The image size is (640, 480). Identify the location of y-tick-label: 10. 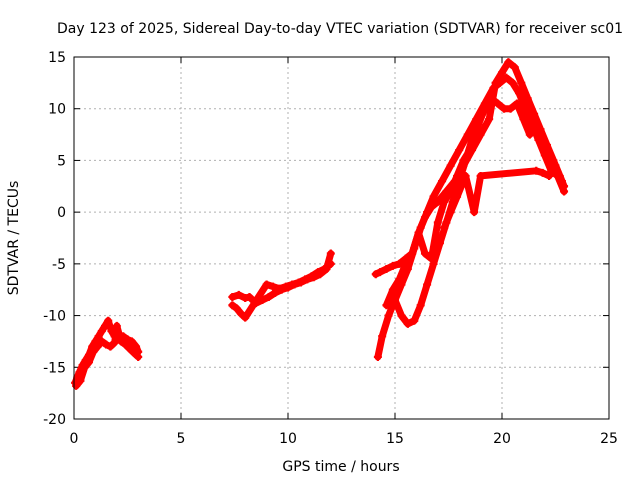
(57, 110).